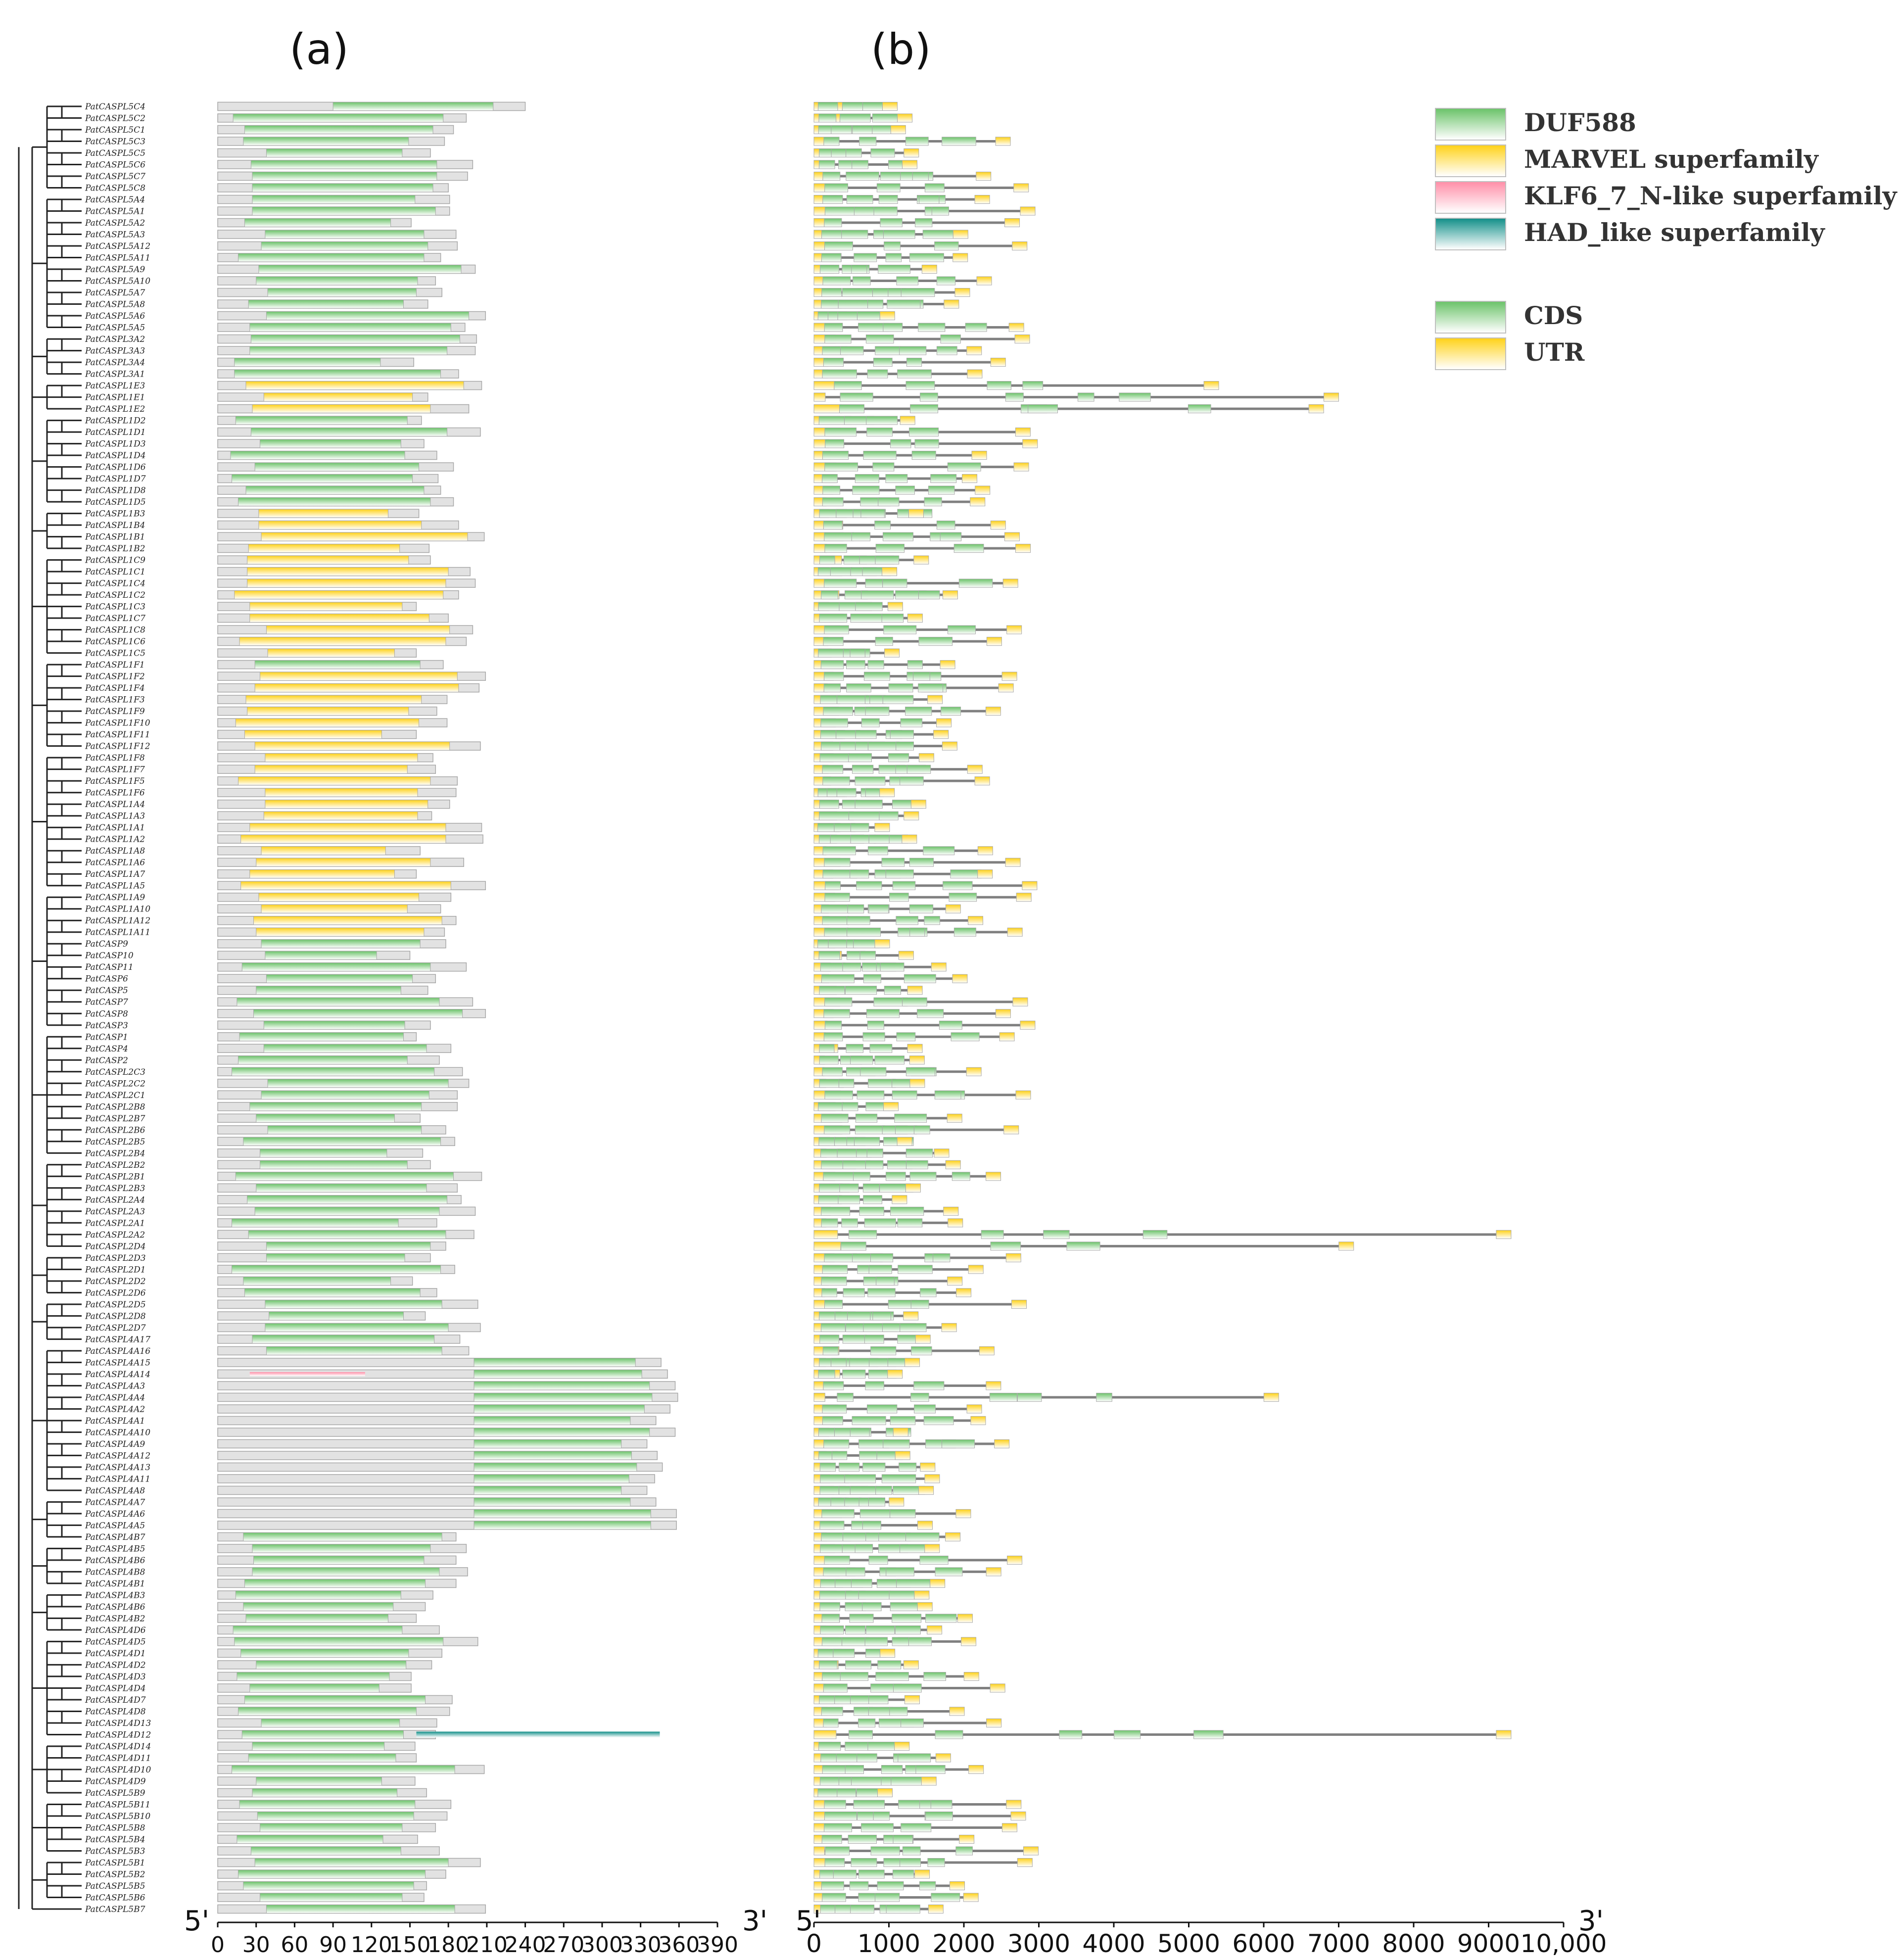  What do you see at coordinates (106, 991) in the screenshot?
I see `gene-label: PatCASP5` at bounding box center [106, 991].